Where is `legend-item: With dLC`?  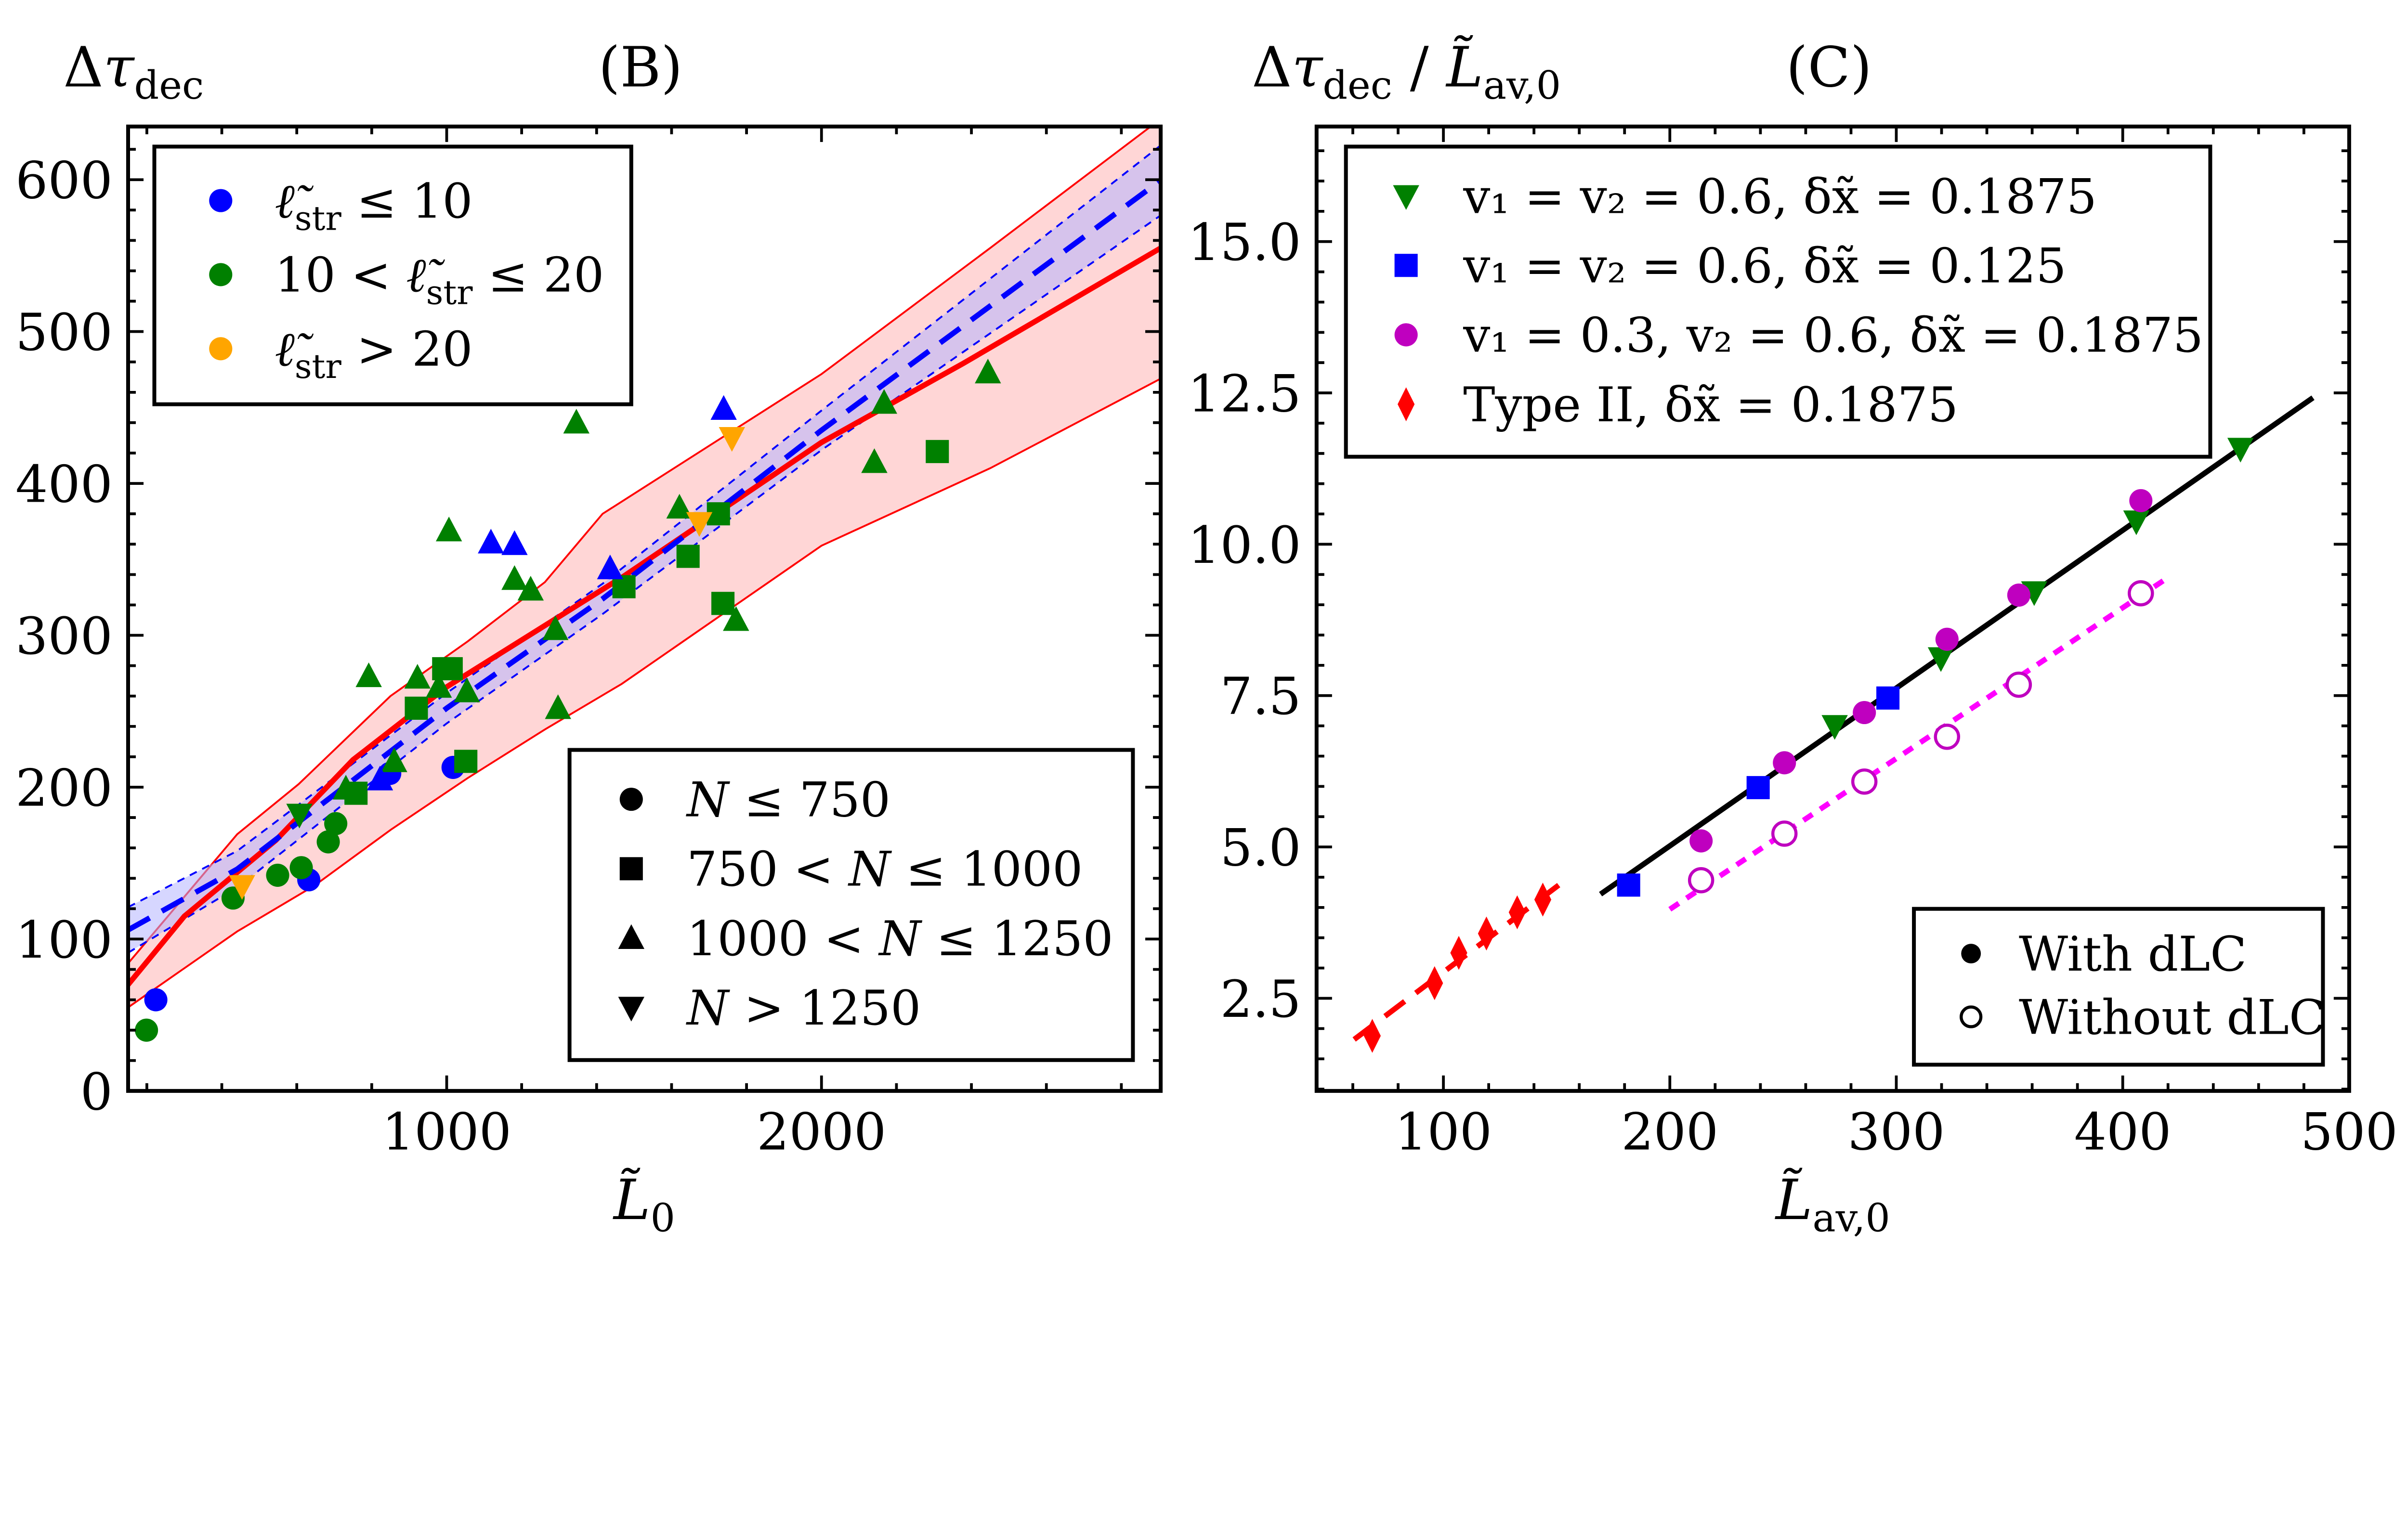
legend-item: With dLC is located at coordinates (2104, 954).